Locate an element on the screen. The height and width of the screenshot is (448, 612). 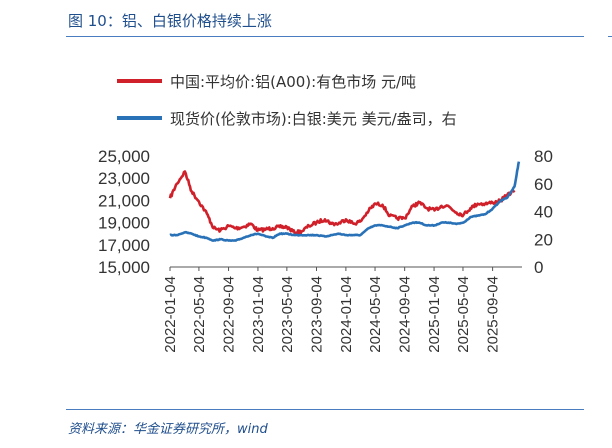
y-right-tick-label: 40 is located at coordinates (543, 212).